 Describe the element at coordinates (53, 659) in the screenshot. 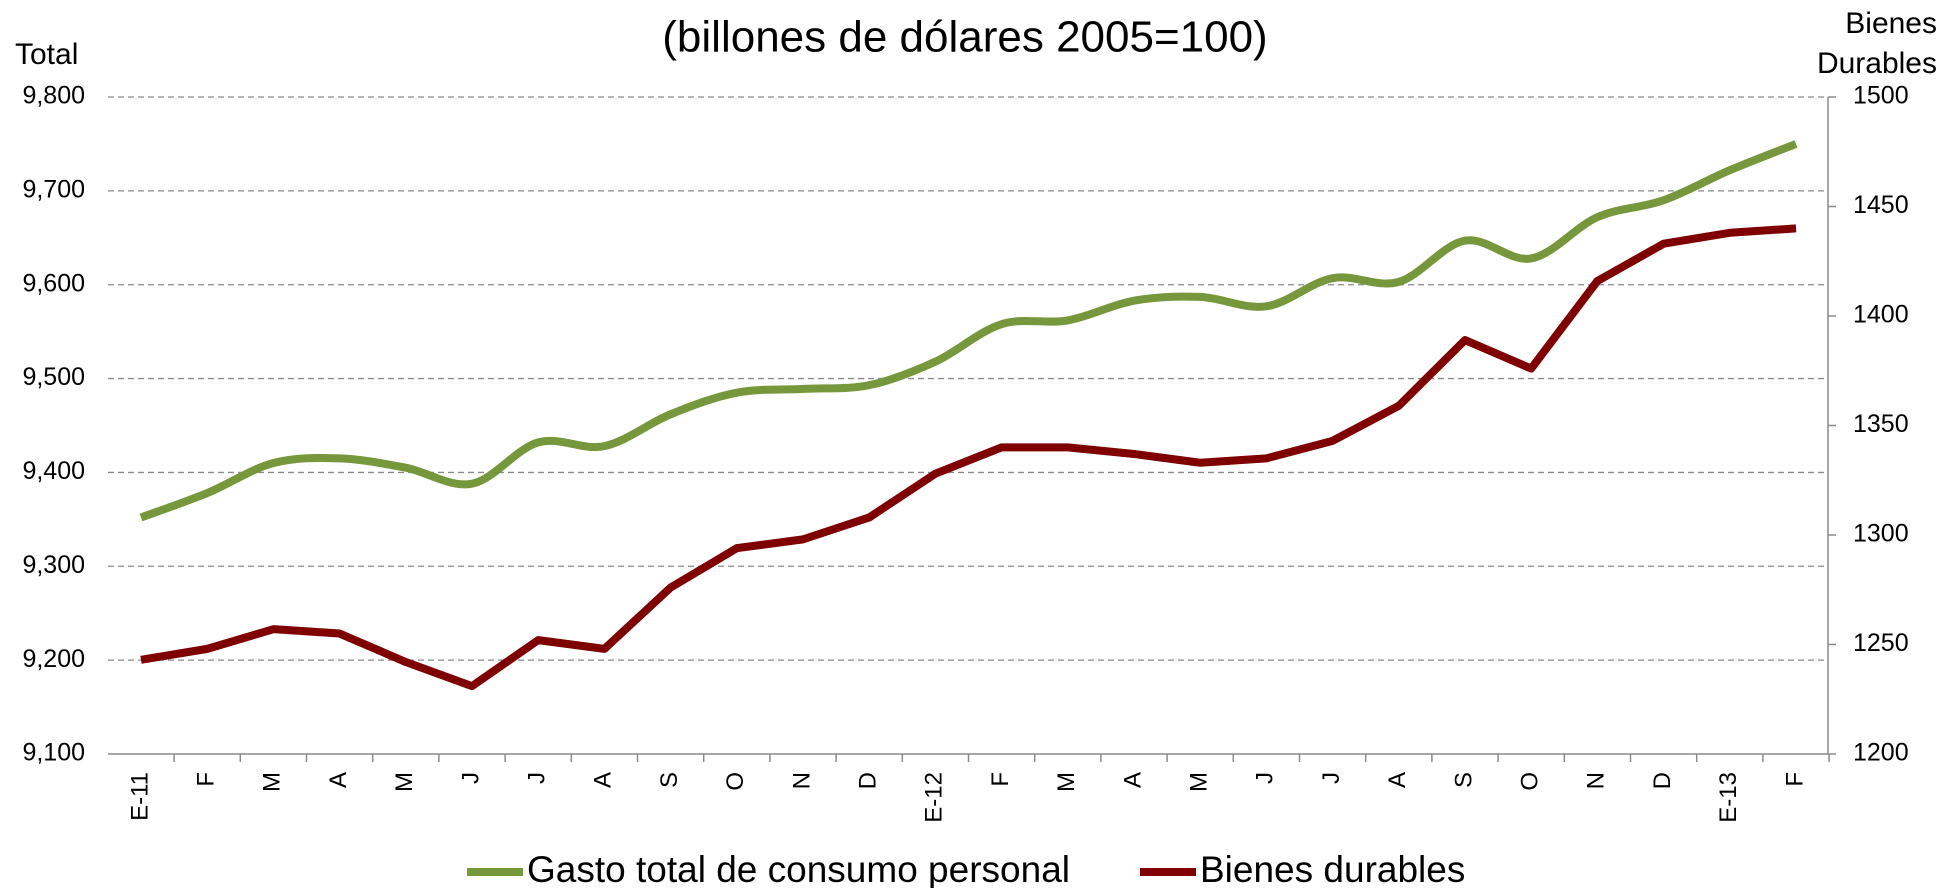

I see `y-tick-label: 9,200` at that location.